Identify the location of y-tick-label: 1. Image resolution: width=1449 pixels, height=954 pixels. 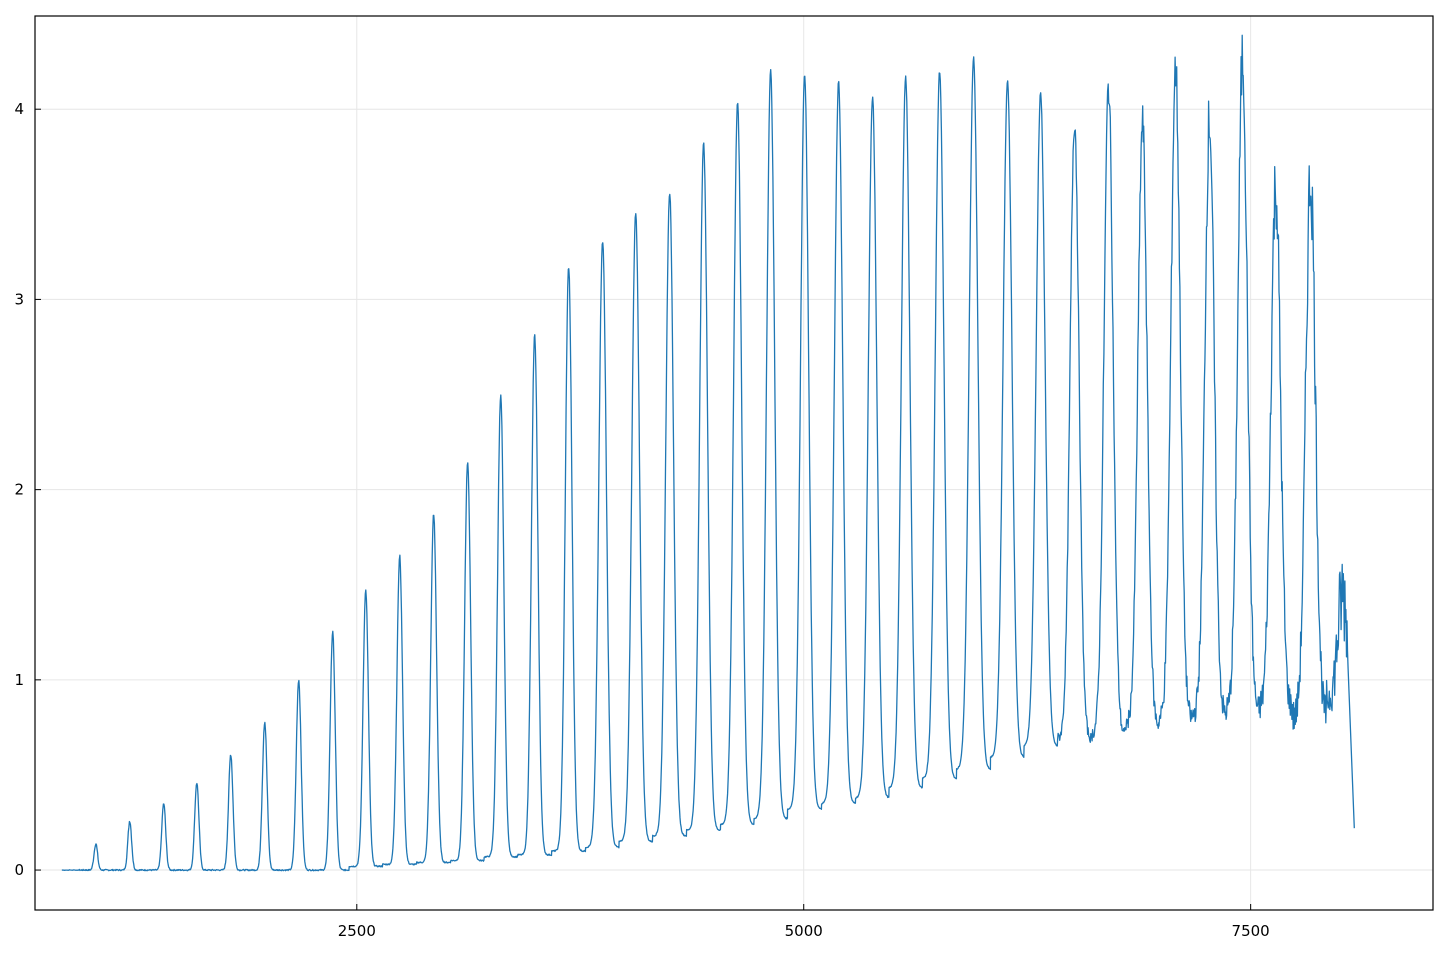
(19, 680).